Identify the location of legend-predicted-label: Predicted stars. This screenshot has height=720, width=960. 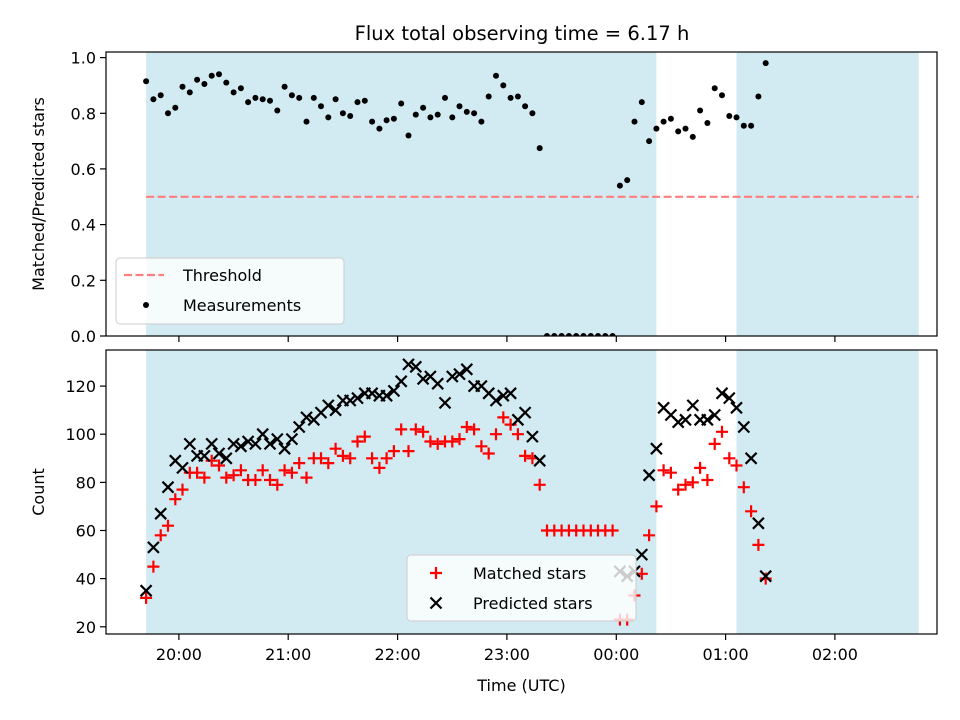
(533, 603).